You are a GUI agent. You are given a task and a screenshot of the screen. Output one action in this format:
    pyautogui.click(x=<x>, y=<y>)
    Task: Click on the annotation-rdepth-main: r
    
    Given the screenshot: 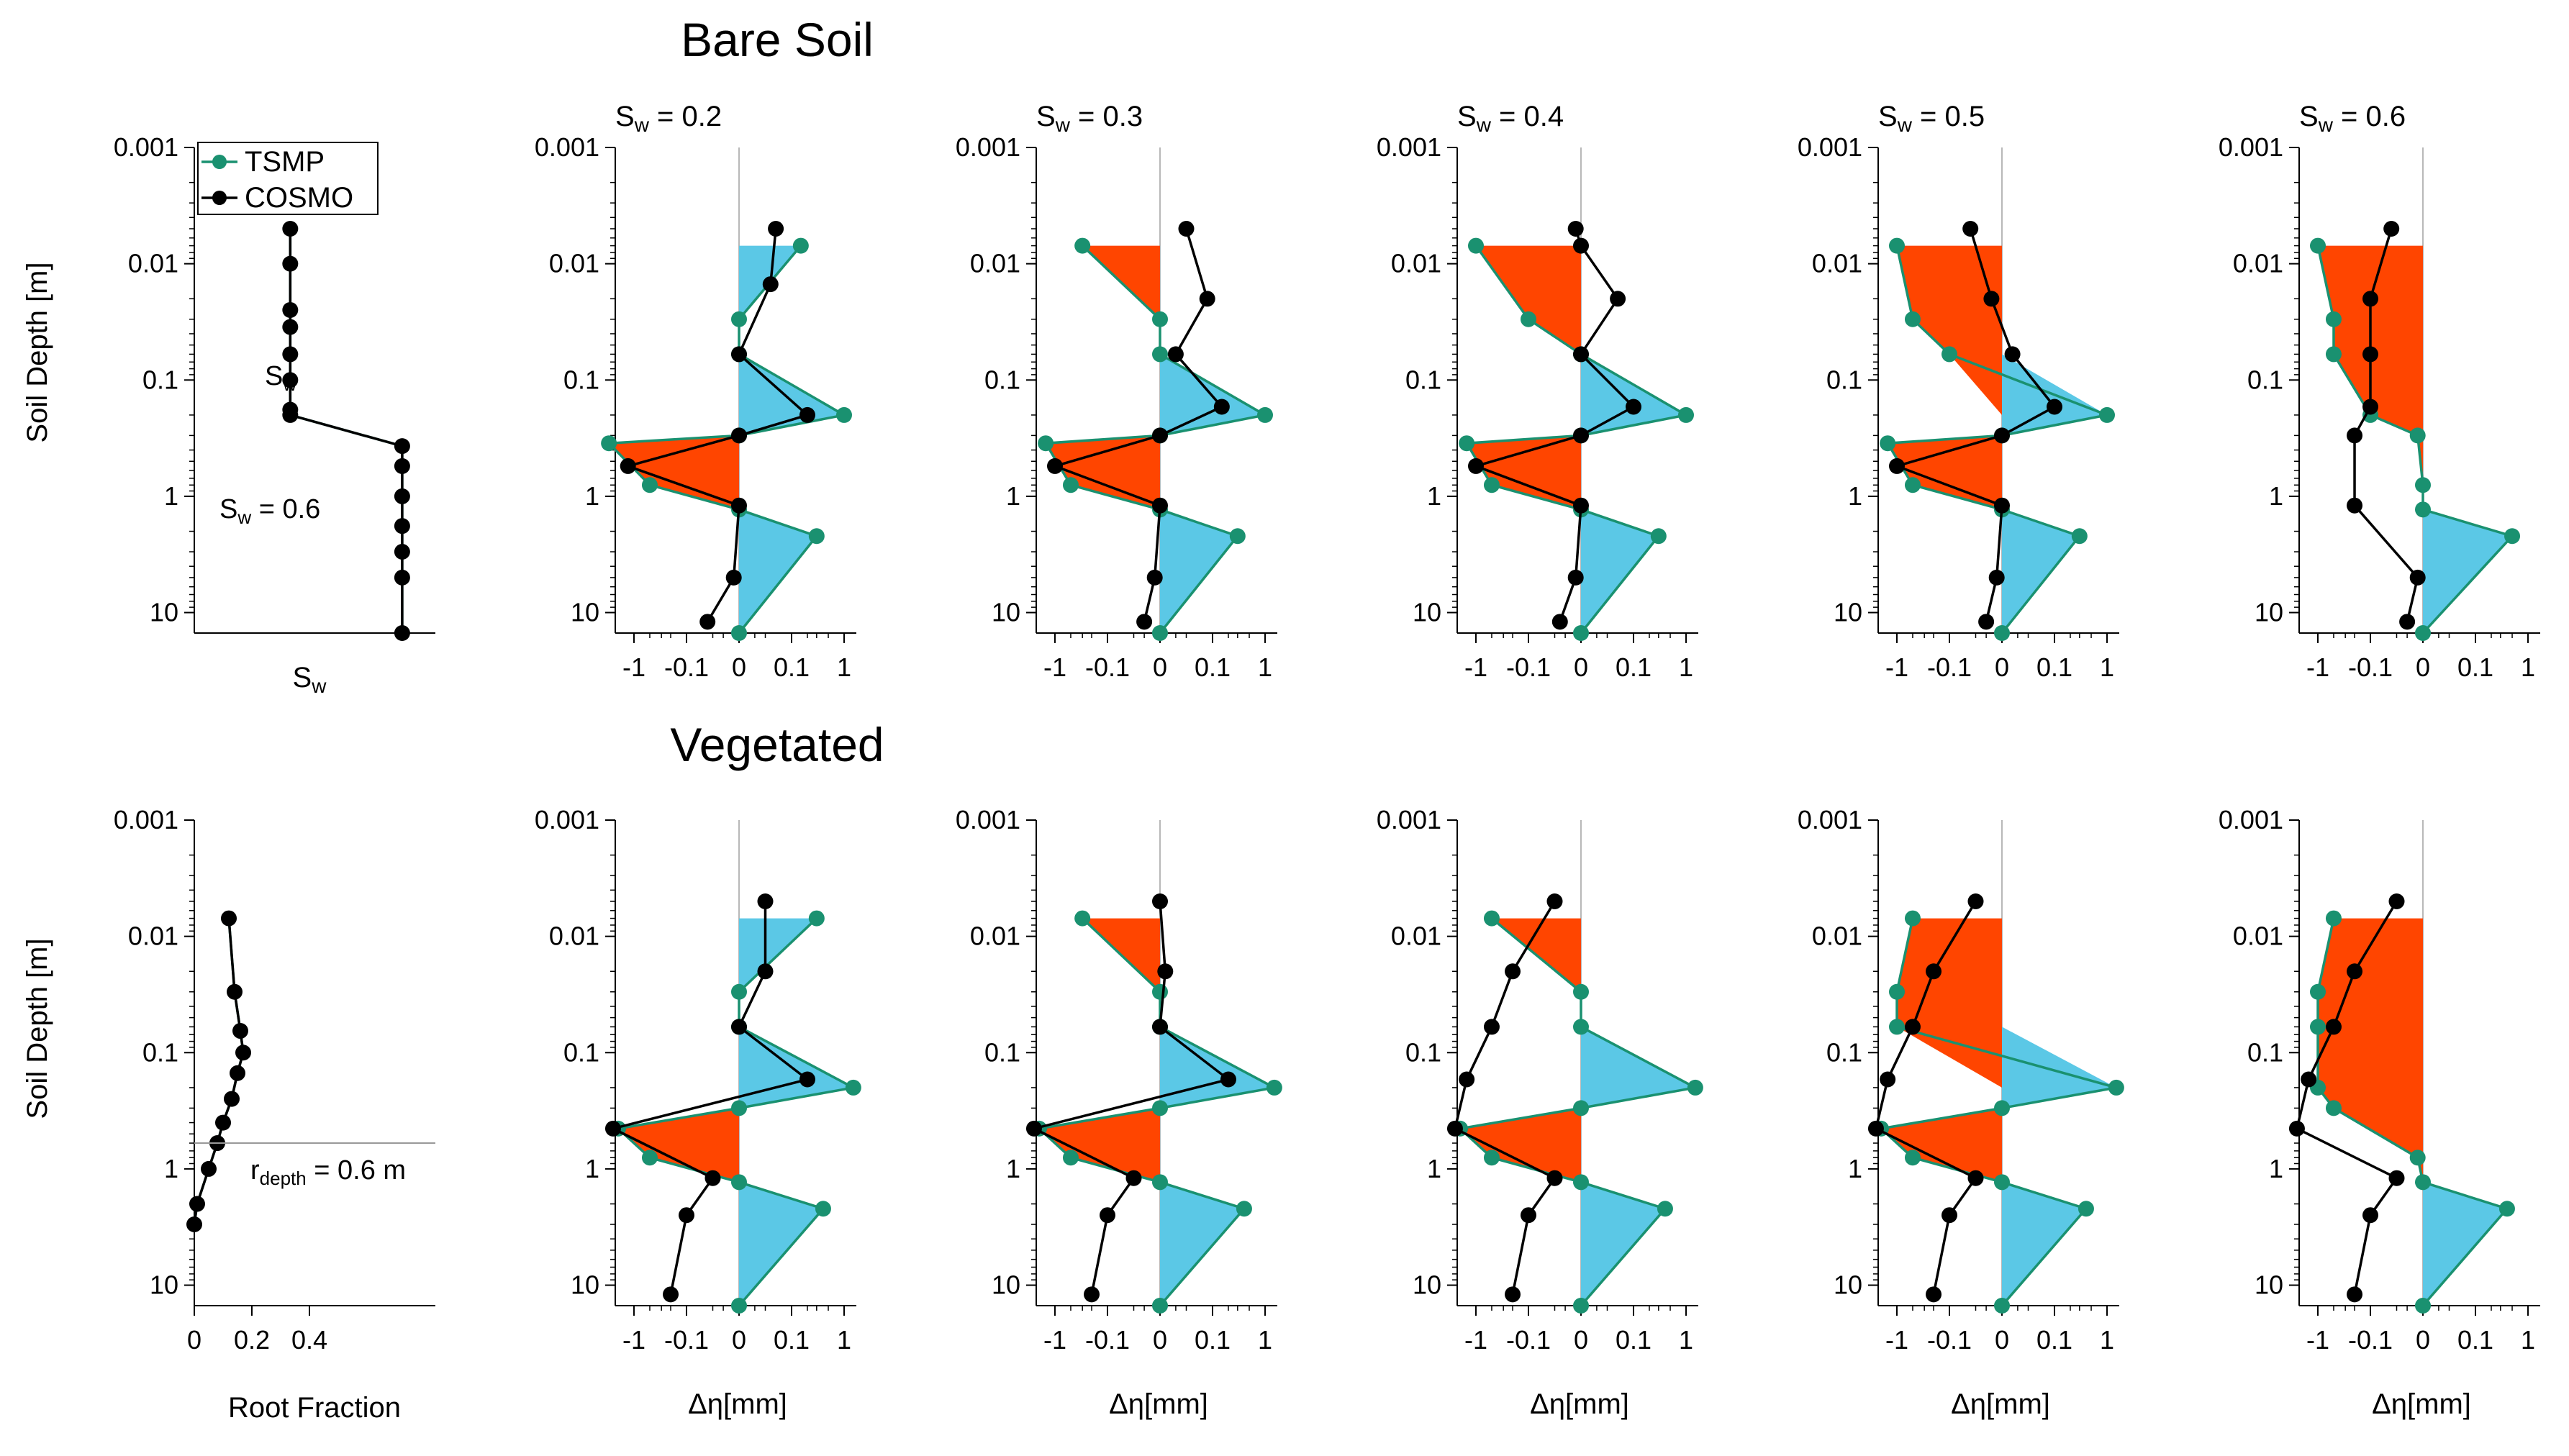 What is the action you would take?
    pyautogui.click(x=255, y=1170)
    